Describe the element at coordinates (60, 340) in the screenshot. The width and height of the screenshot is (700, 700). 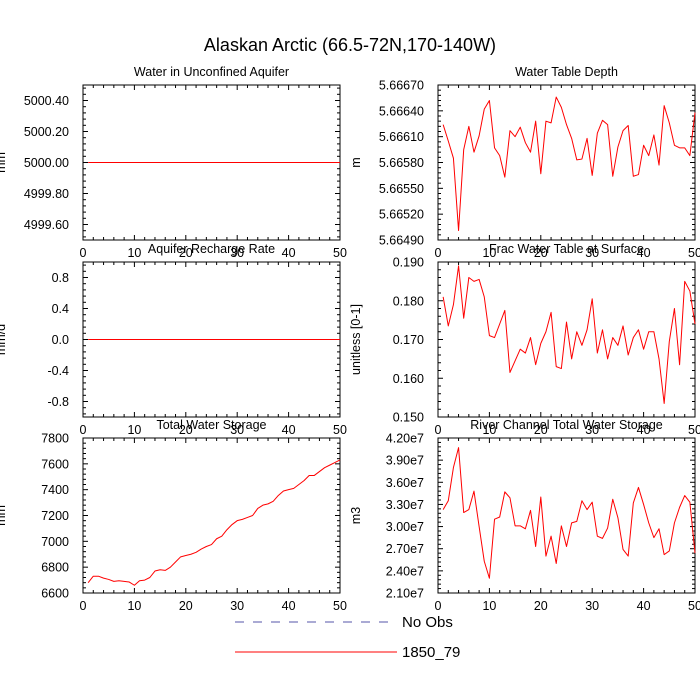
I see `y-tick-label: 0.0` at that location.